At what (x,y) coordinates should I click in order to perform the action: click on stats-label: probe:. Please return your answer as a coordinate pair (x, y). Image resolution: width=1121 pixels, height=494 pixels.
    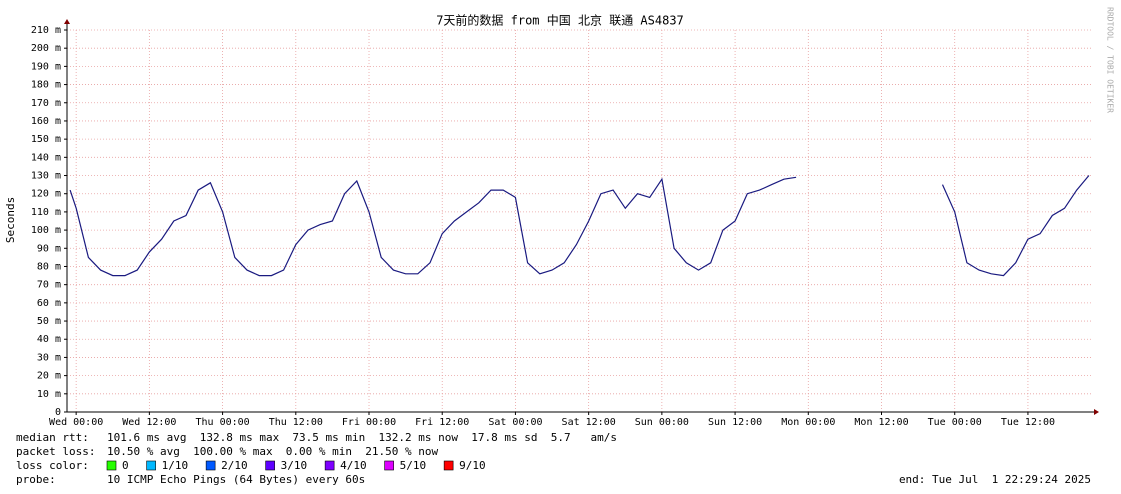
    Looking at the image, I should click on (36, 479).